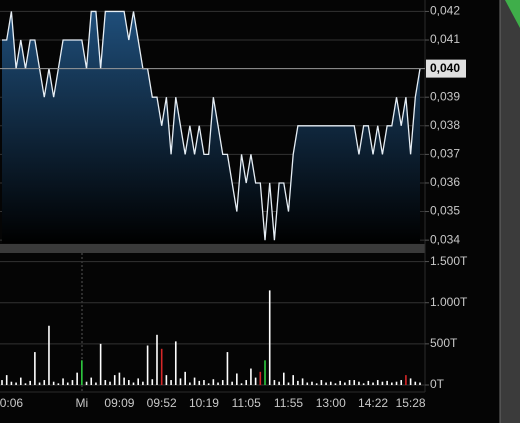 This screenshot has height=423, width=520. Describe the element at coordinates (444, 343) in the screenshot. I see `y-tick-label: 500T` at that location.